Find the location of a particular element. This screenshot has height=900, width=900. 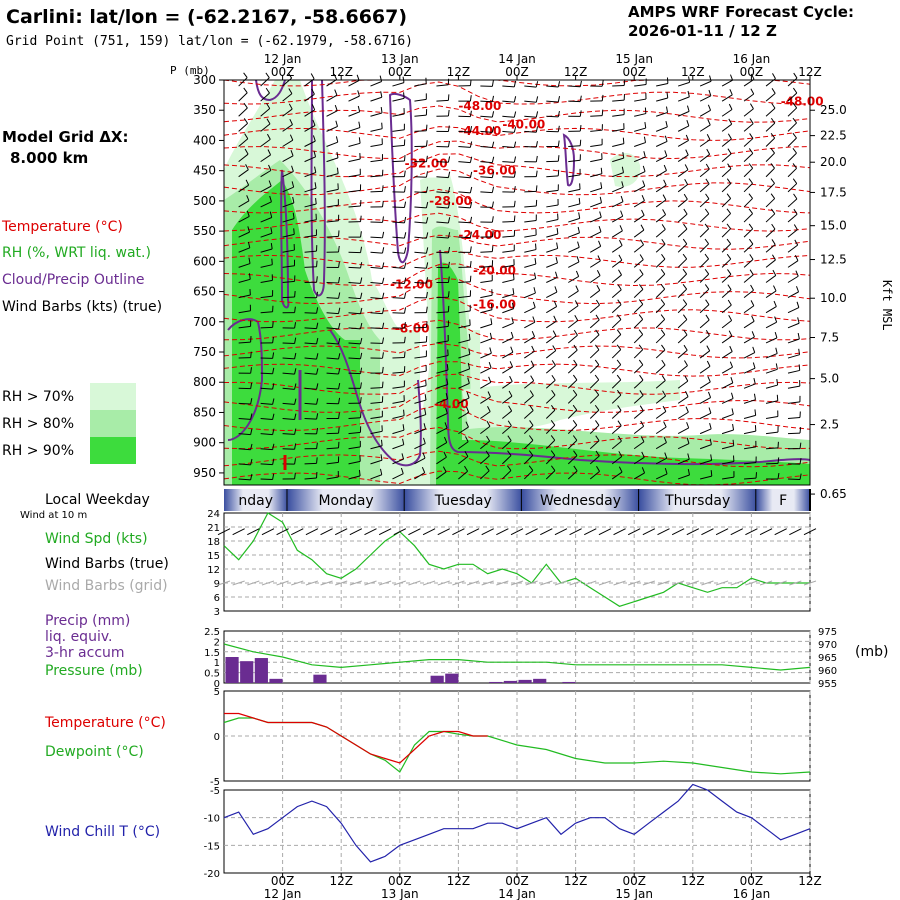

date-label: 16 Jan is located at coordinates (752, 59).